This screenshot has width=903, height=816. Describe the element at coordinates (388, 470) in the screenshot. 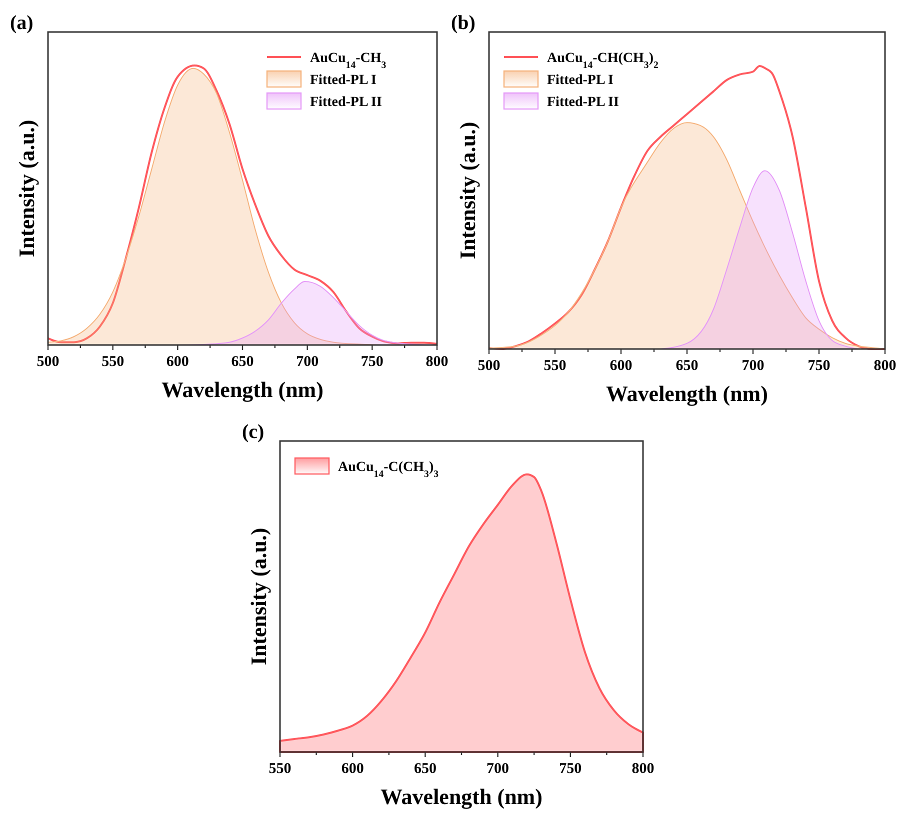

I see `legend-label: AuCu$_{14}$-C(CH$_{3}$)$_{3}$` at that location.